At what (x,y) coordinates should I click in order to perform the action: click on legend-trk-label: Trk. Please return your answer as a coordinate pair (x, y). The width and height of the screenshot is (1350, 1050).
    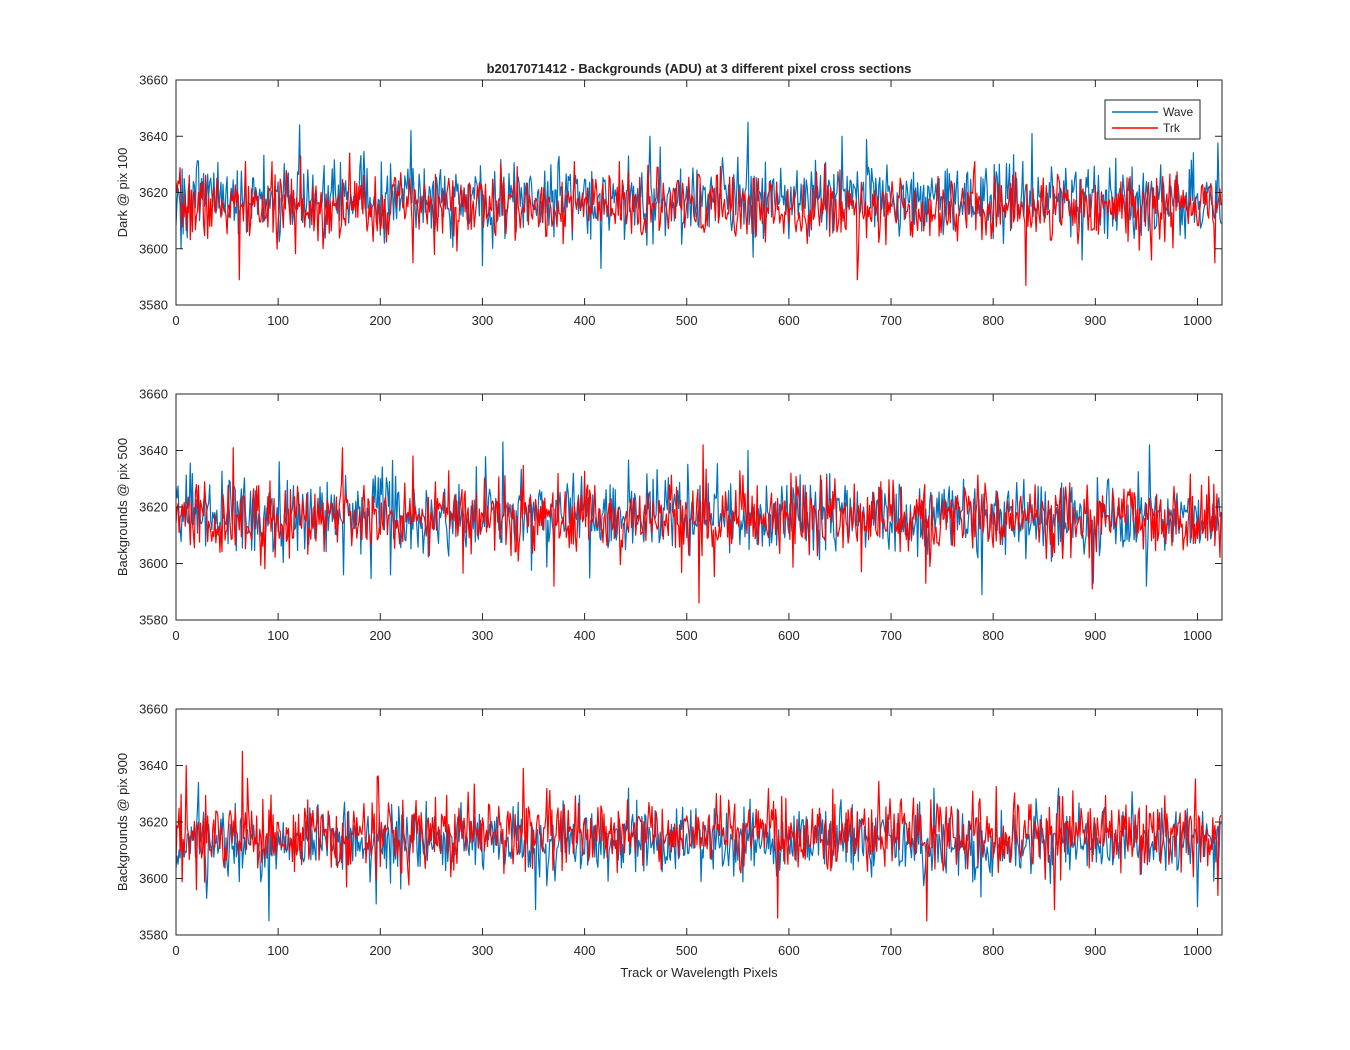
    Looking at the image, I should click on (1172, 128).